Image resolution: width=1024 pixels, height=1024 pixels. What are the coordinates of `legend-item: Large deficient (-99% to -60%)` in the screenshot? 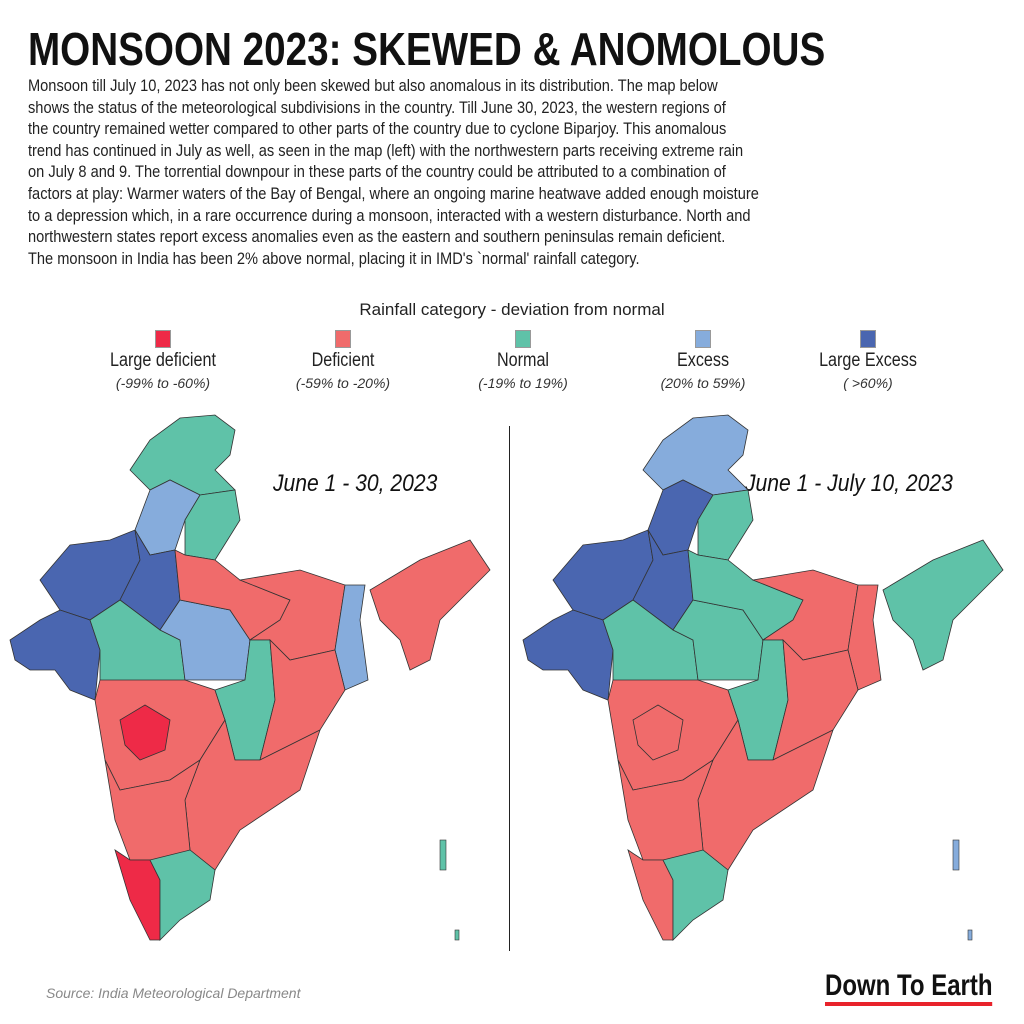 It's located at (163, 360).